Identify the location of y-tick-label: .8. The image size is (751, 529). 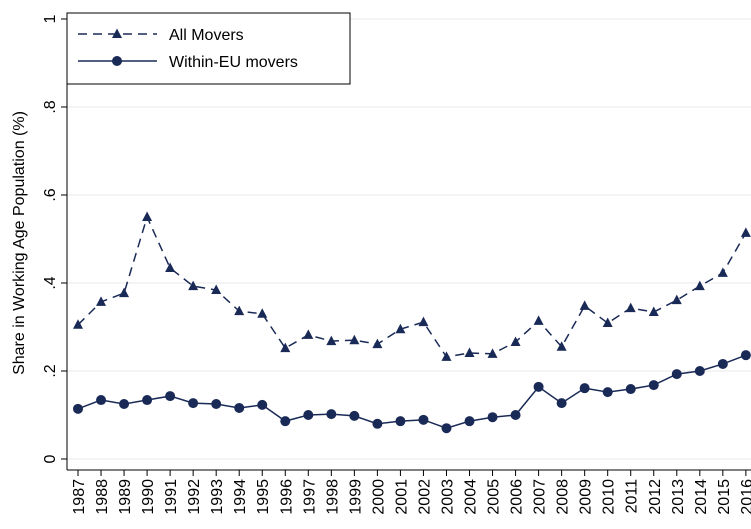
(50, 106).